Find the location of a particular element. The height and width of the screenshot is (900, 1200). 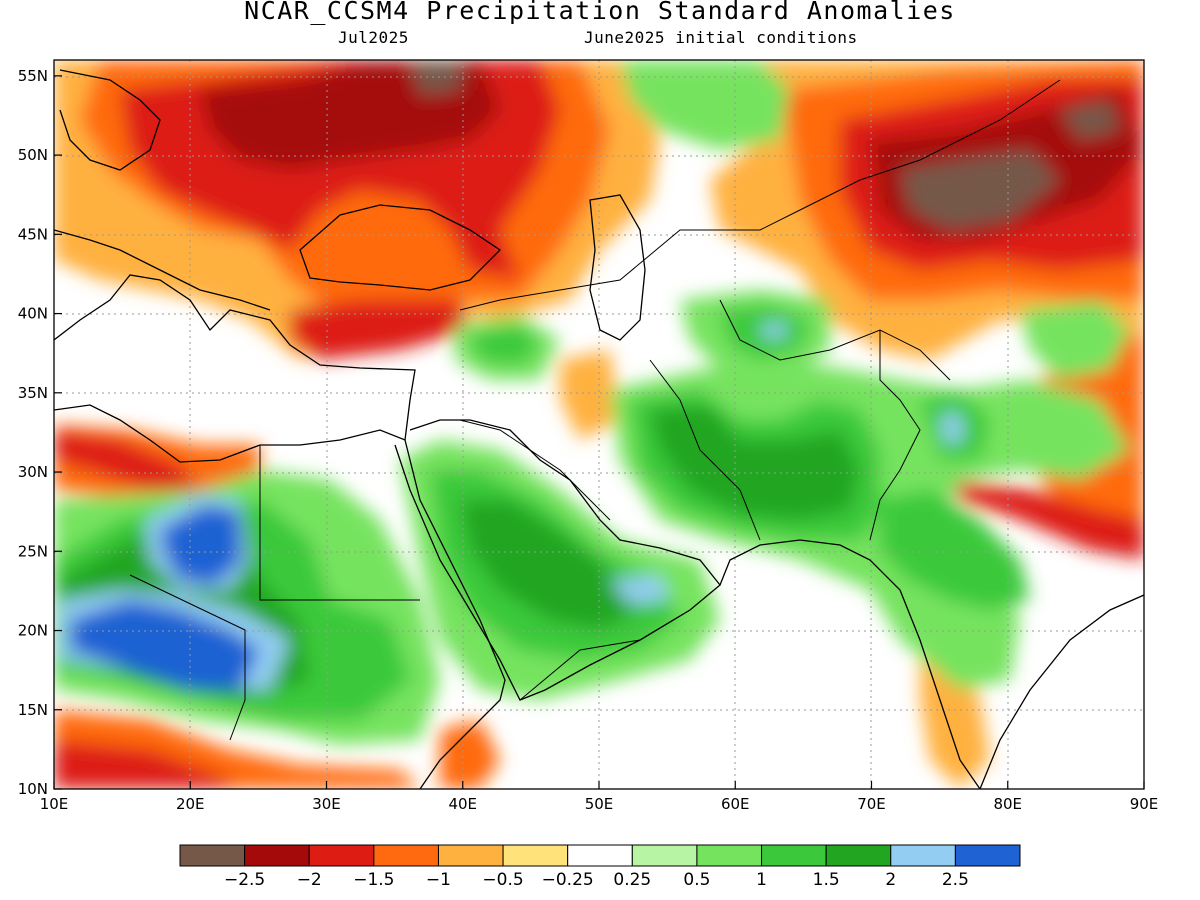

wet-region-qatar-light-blue is located at coordinates (640, 590).